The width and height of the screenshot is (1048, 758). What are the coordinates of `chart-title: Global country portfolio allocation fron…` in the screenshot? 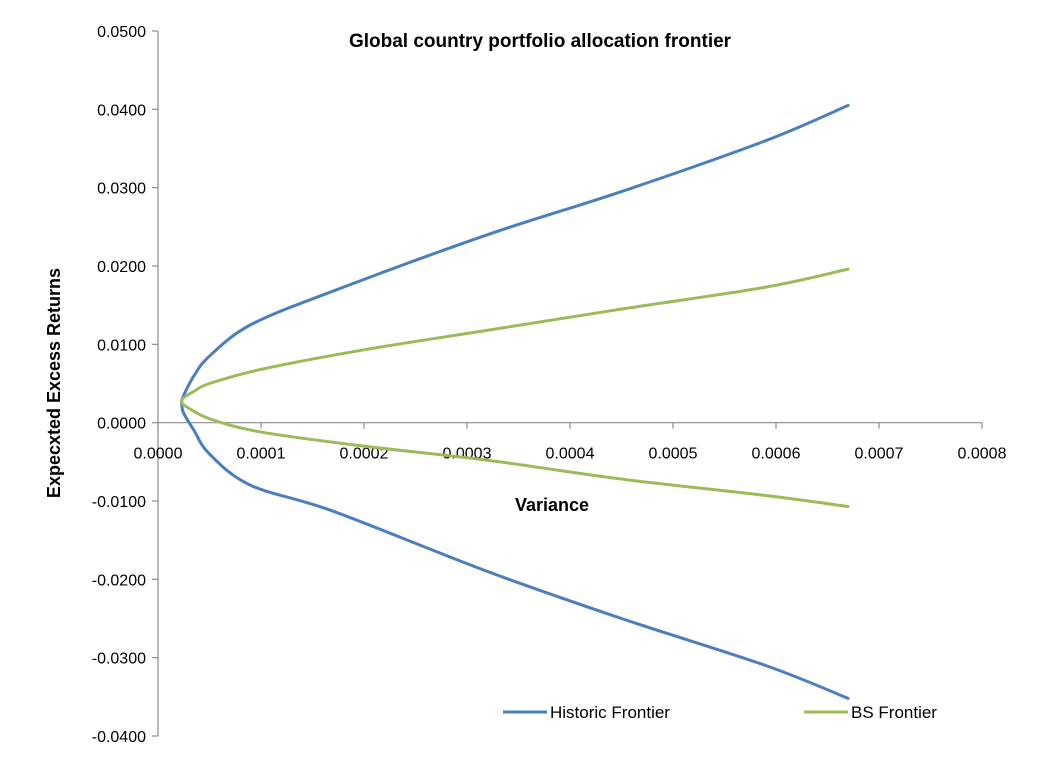 It's located at (540, 41).